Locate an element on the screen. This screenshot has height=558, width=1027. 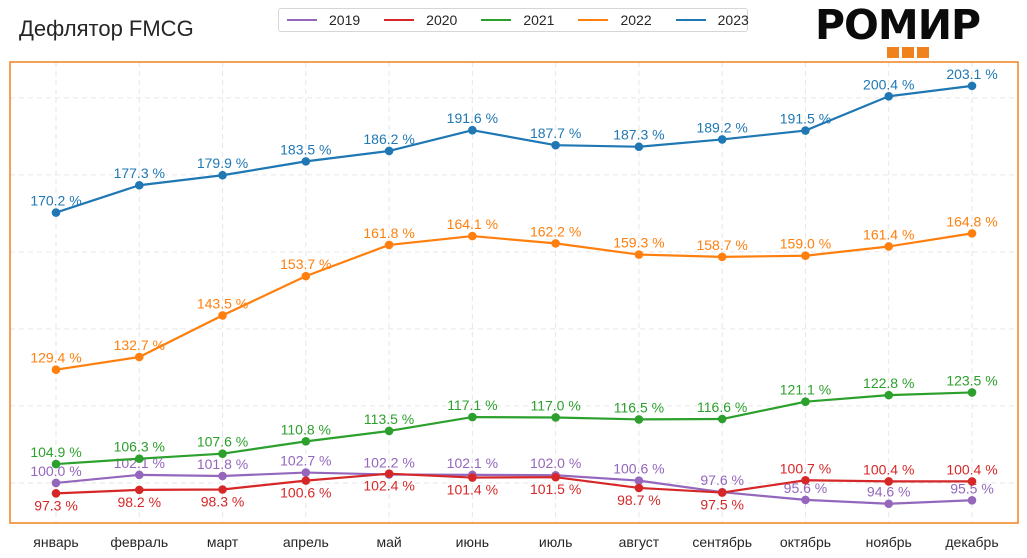
data-label-2021: 116.5 % is located at coordinates (639, 407).